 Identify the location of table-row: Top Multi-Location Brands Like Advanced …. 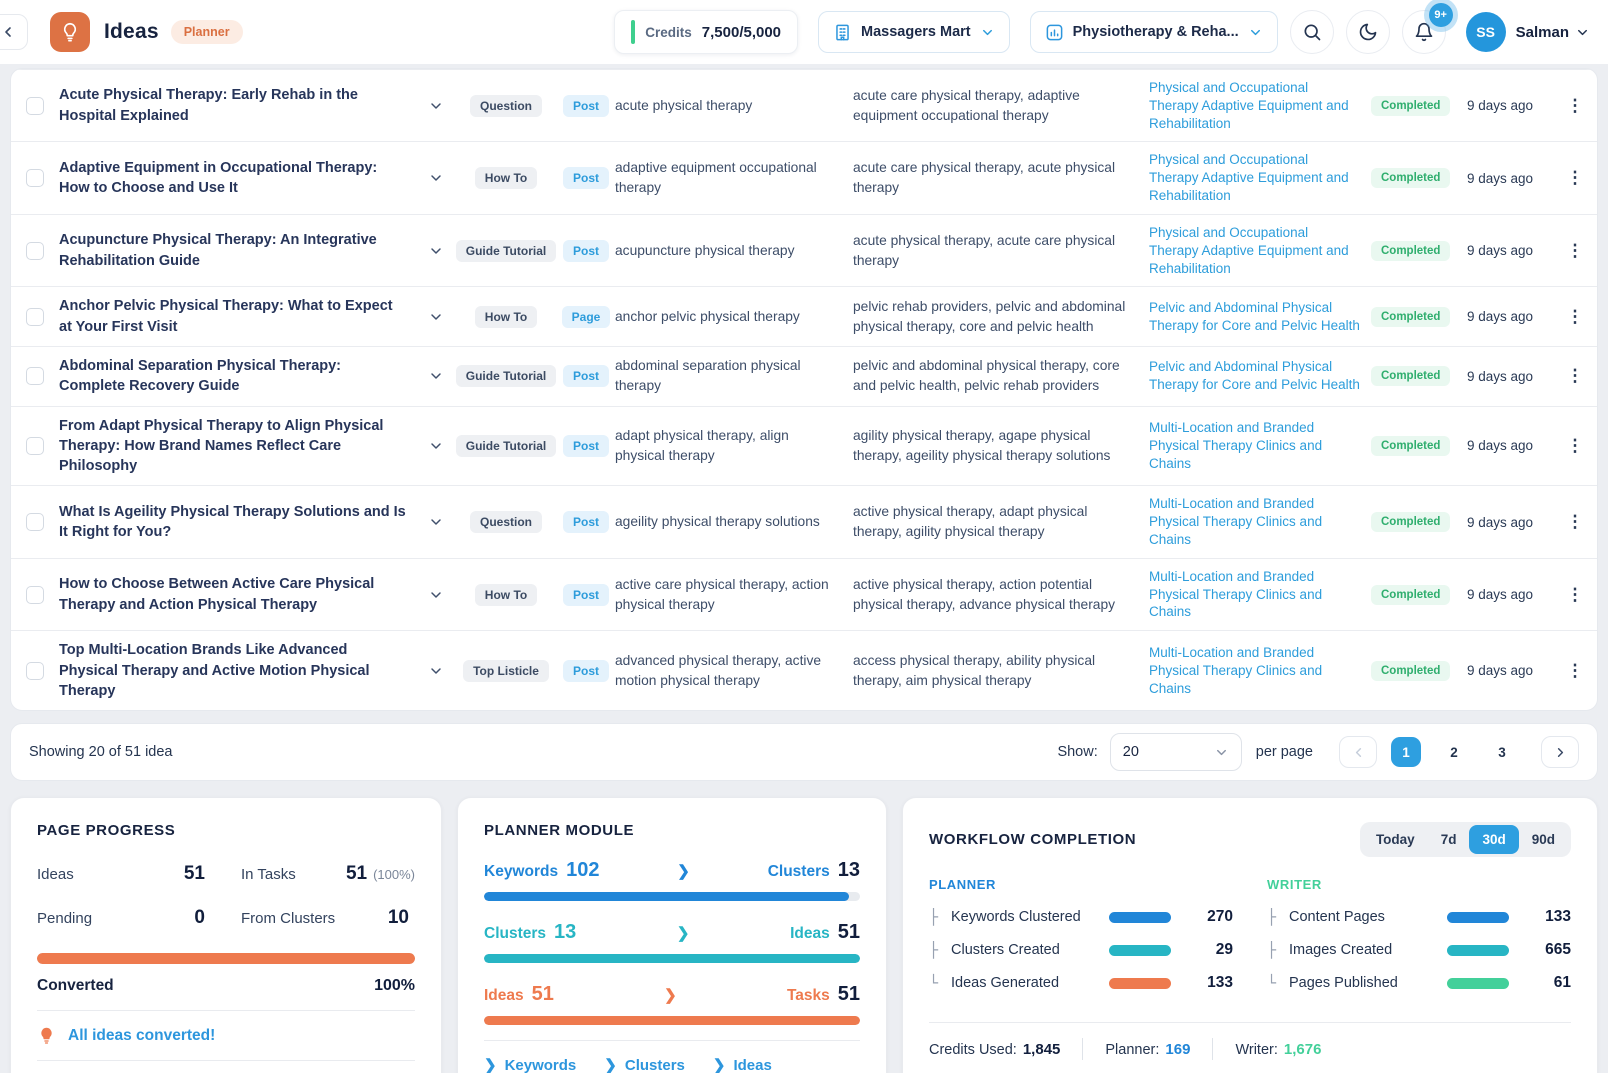
(804, 670).